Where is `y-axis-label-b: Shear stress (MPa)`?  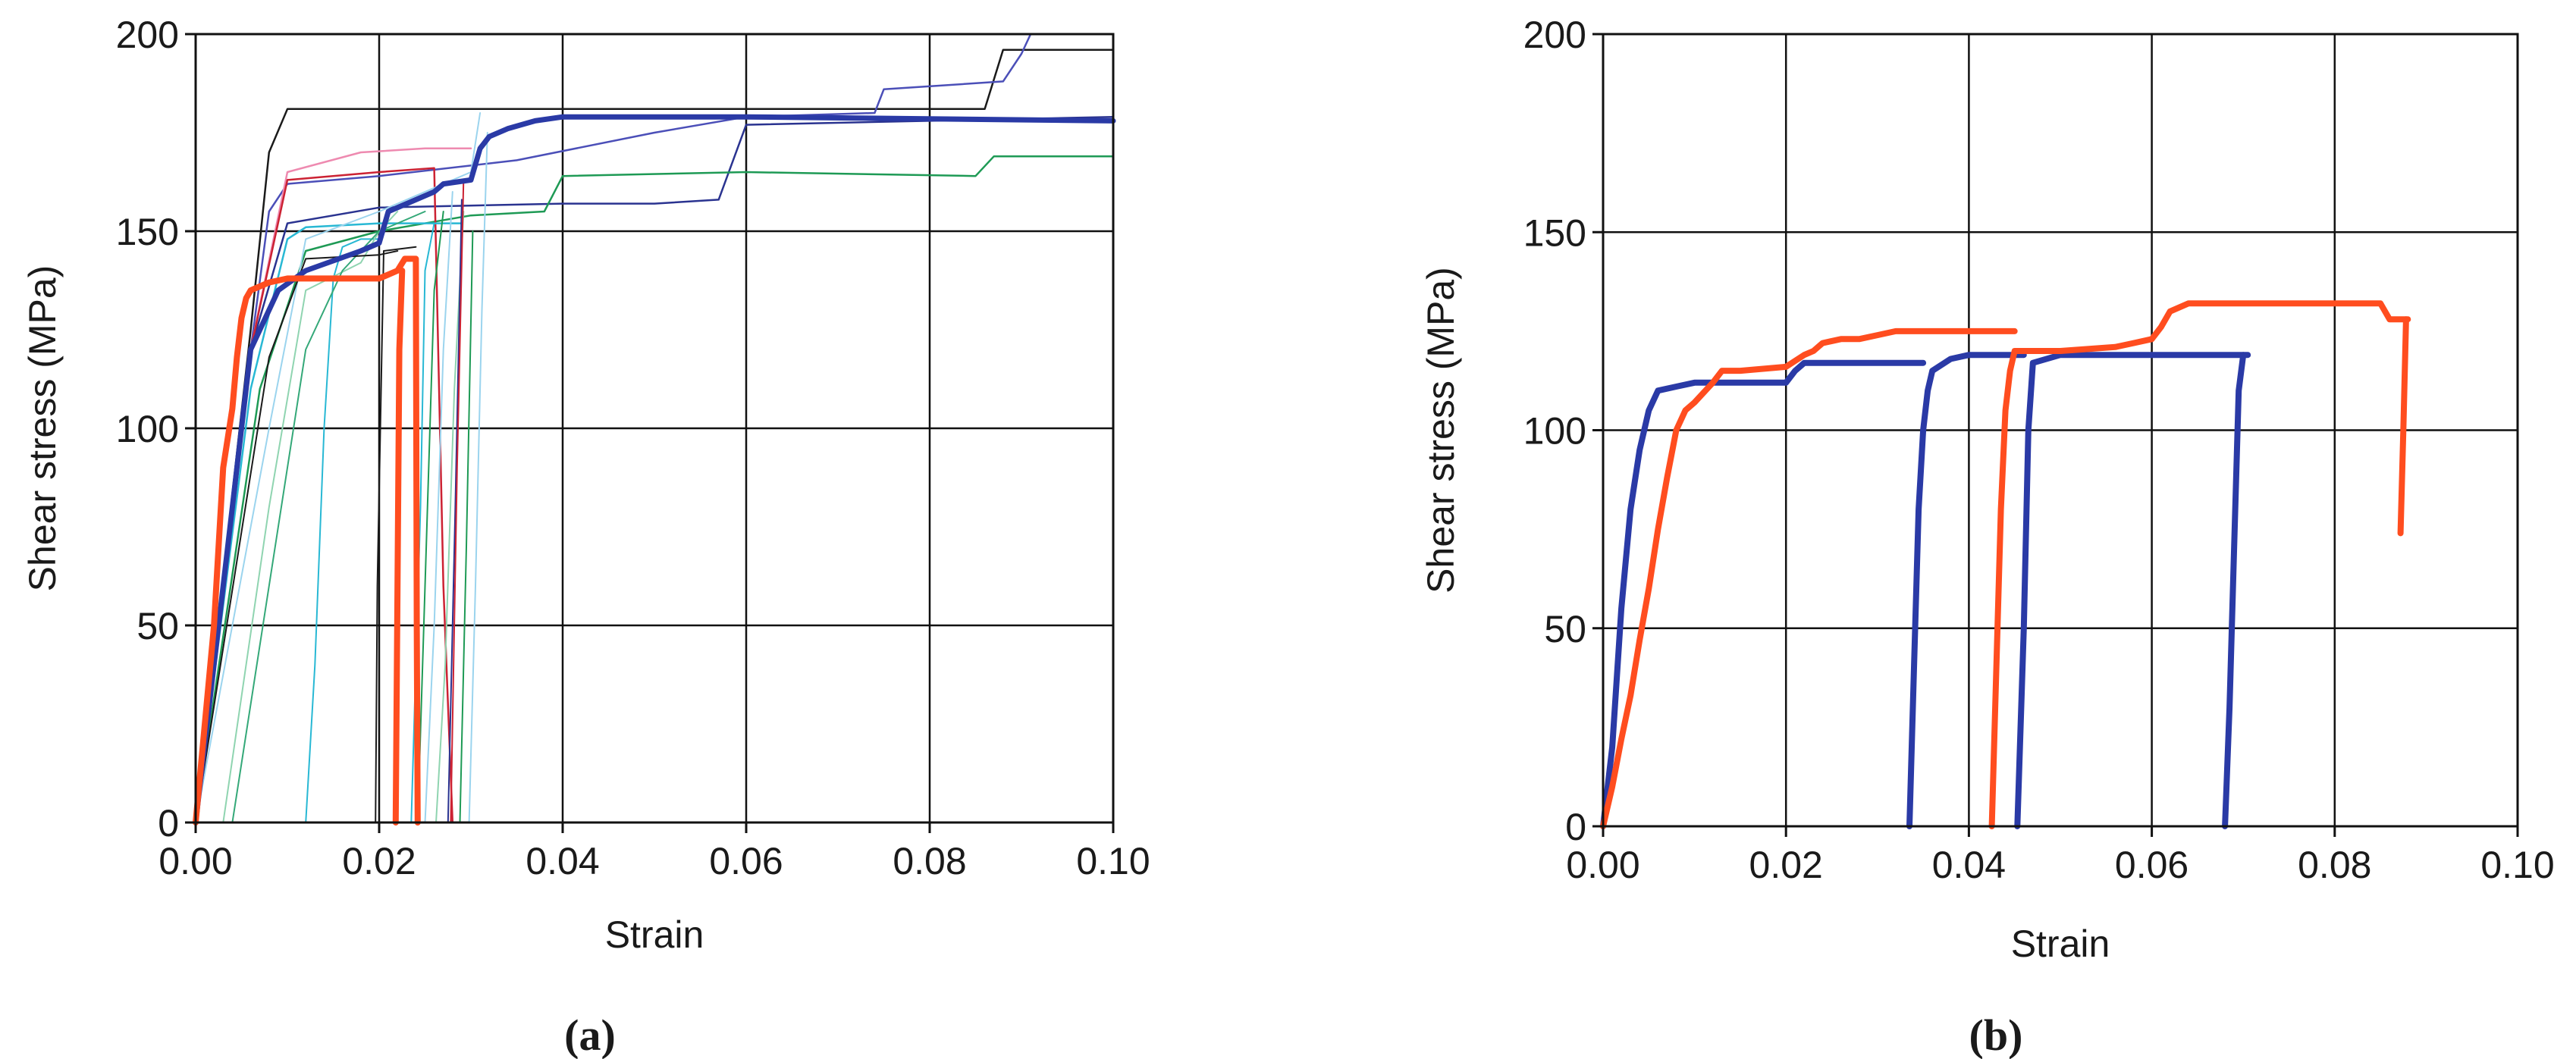
y-axis-label-b: Shear stress (MPa) is located at coordinates (1441, 431).